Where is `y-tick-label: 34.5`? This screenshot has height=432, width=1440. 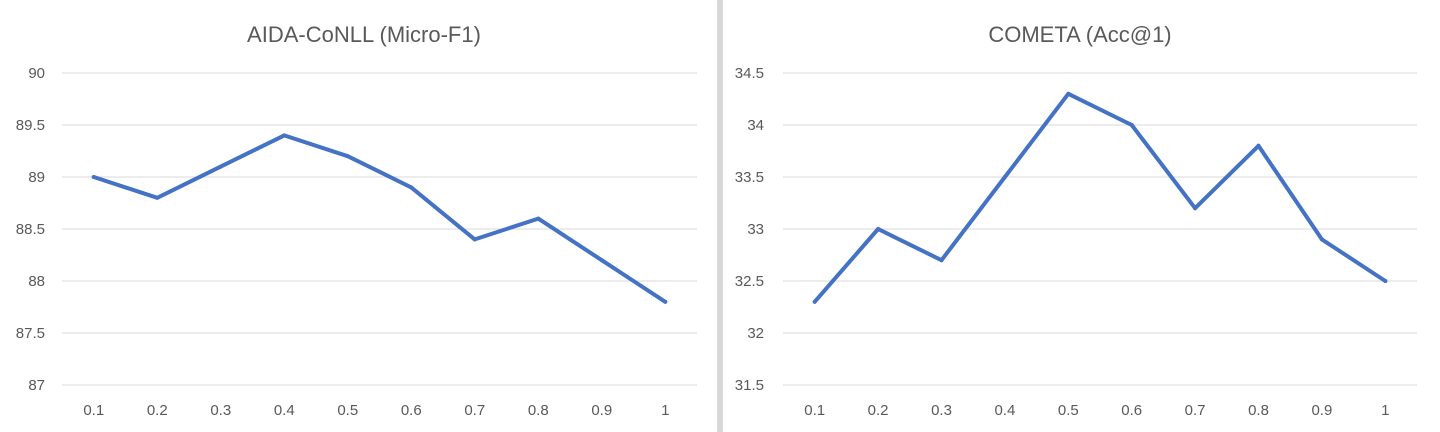
y-tick-label: 34.5 is located at coordinates (749, 73).